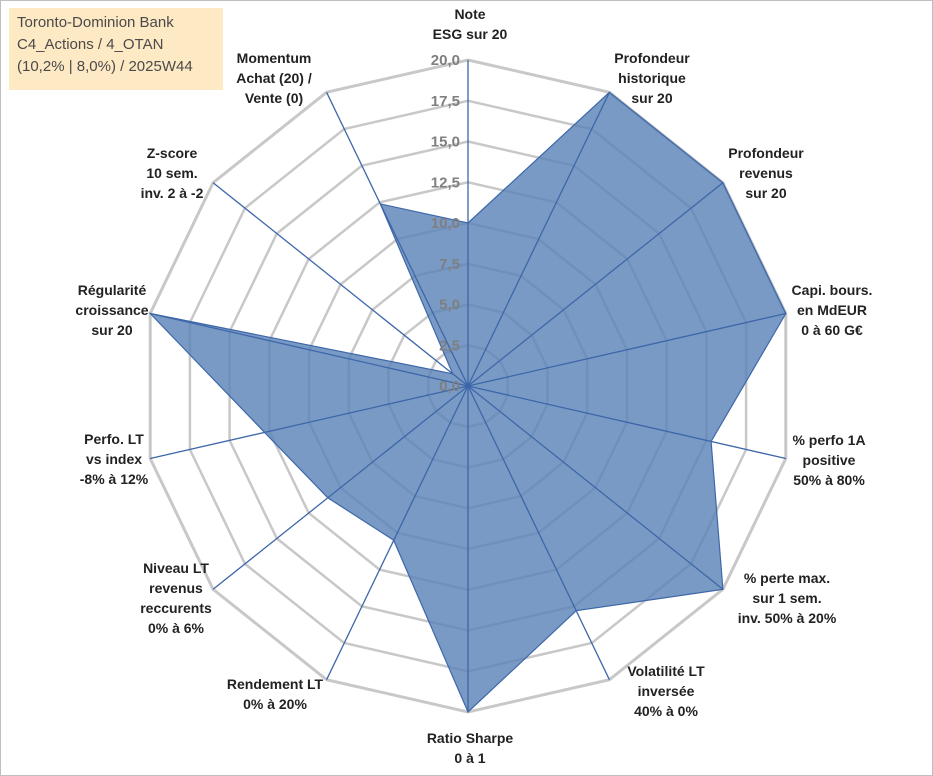 Image resolution: width=933 pixels, height=776 pixels. What do you see at coordinates (666, 671) in the screenshot?
I see `axis-label-line: Volatilité LT` at bounding box center [666, 671].